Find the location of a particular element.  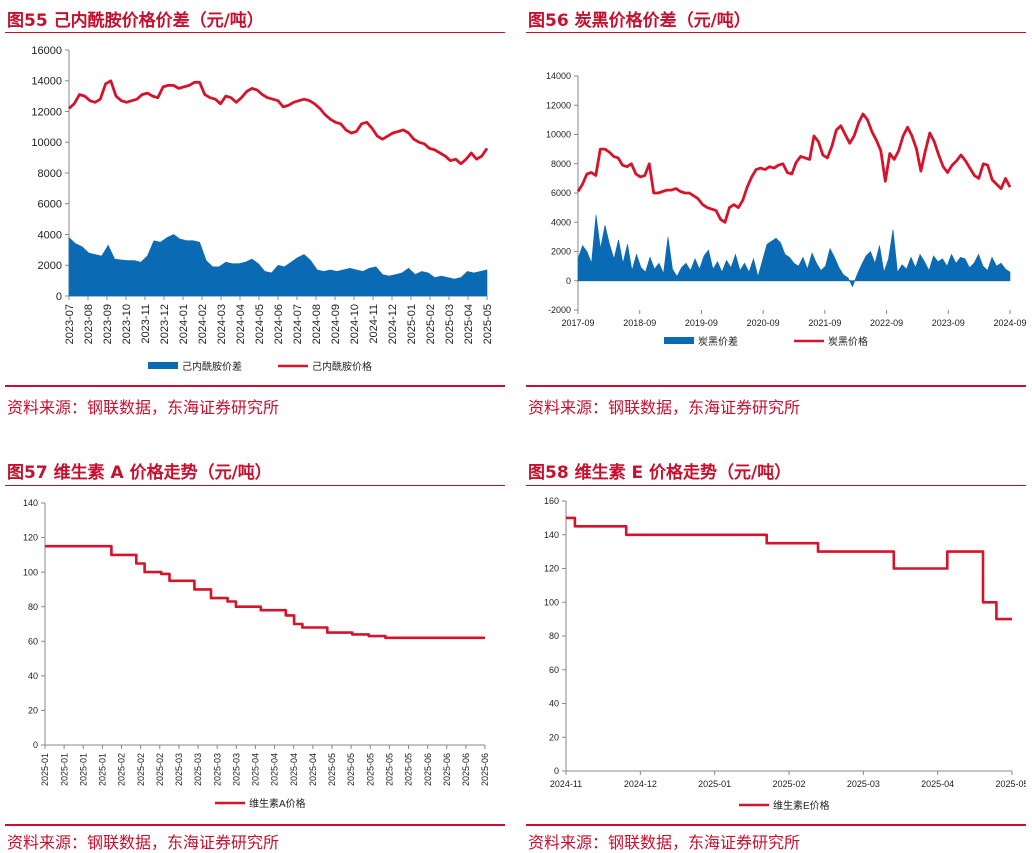

x-tick-label: 2024-10 is located at coordinates (355, 324).